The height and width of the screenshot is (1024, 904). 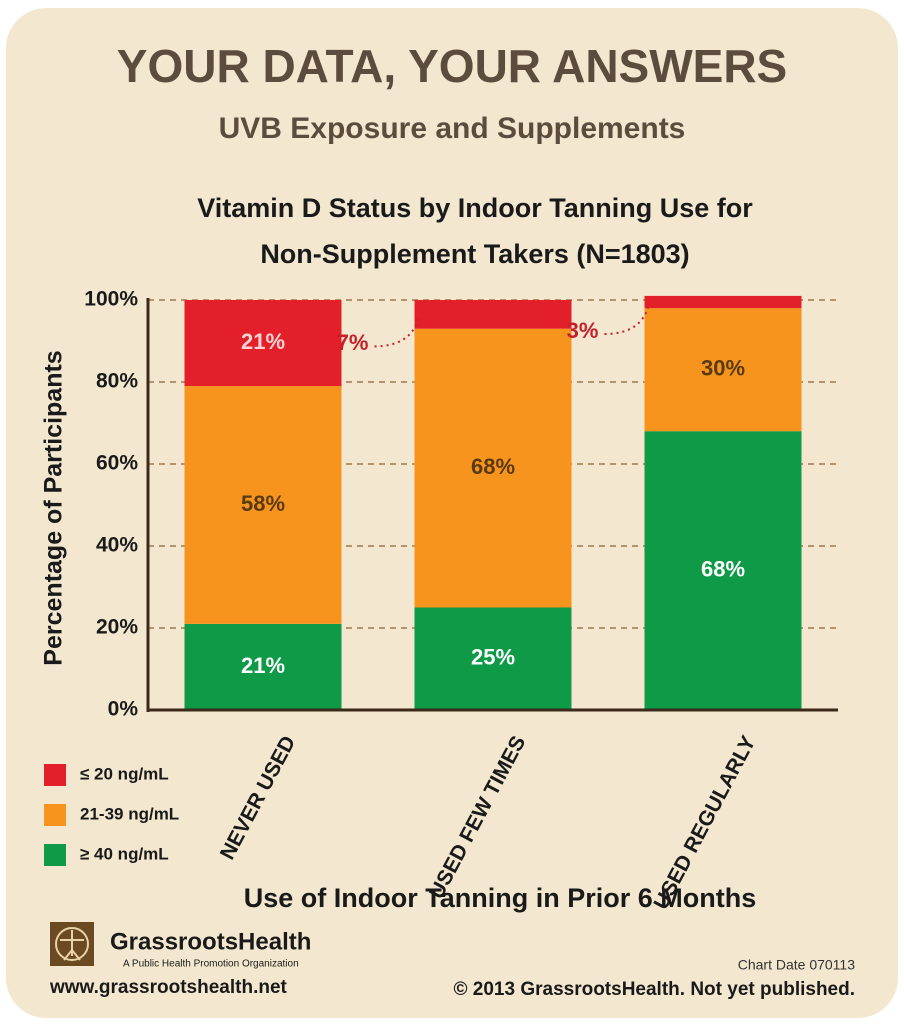 I want to click on y-tick-label: 40%, so click(x=117, y=545).